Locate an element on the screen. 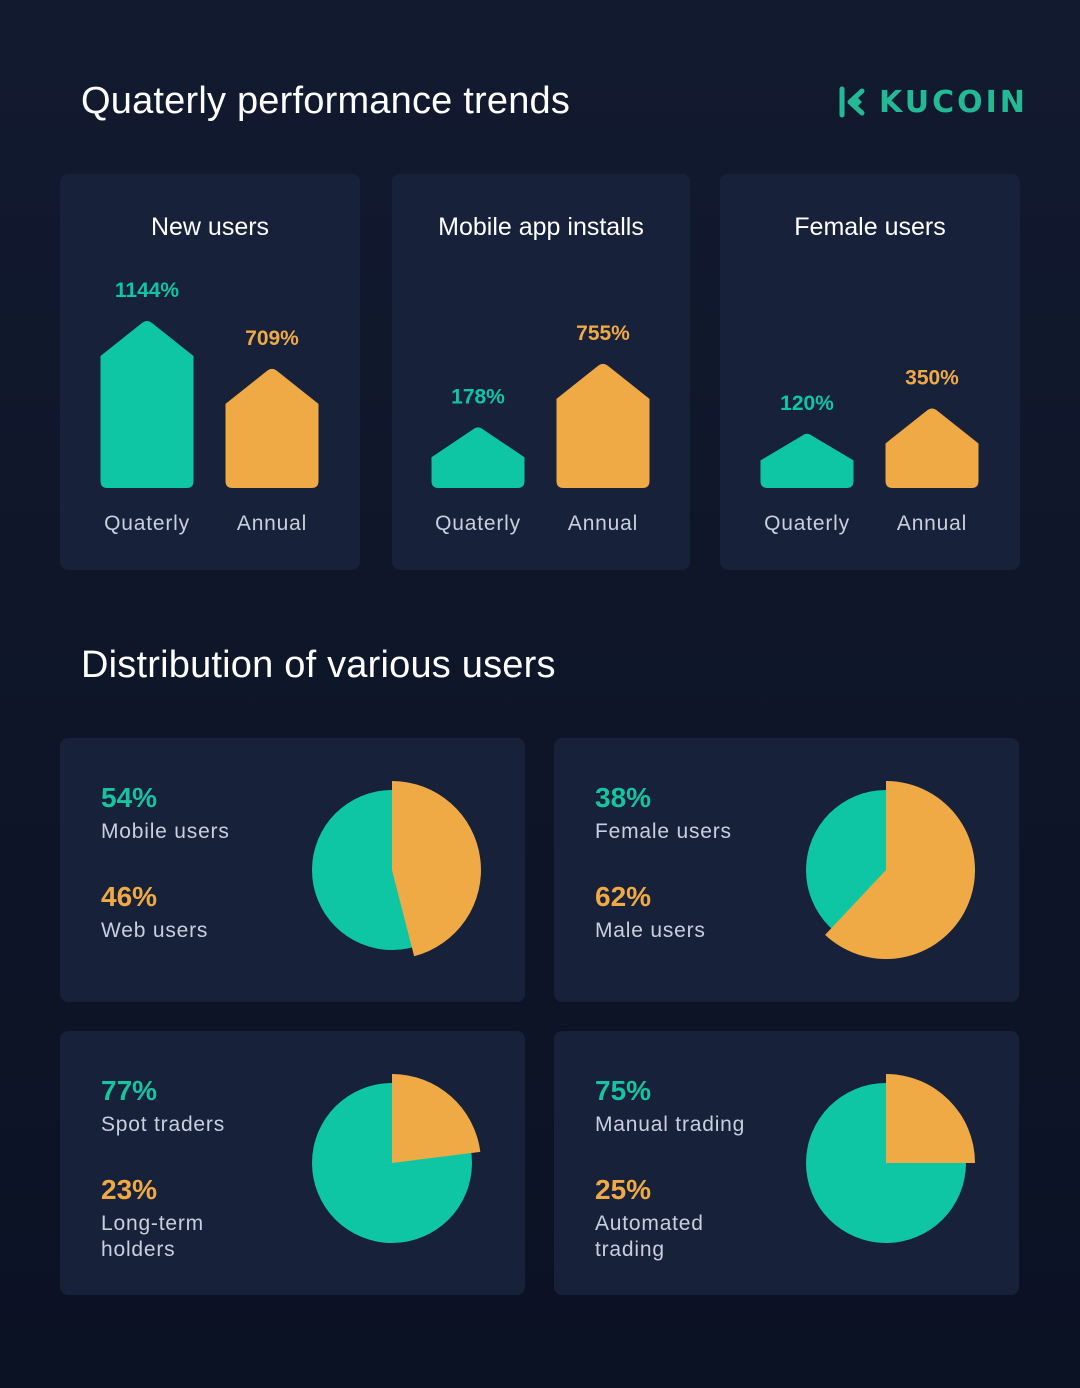 The height and width of the screenshot is (1388, 1080). stat-label: Spot traders is located at coordinates (163, 1124).